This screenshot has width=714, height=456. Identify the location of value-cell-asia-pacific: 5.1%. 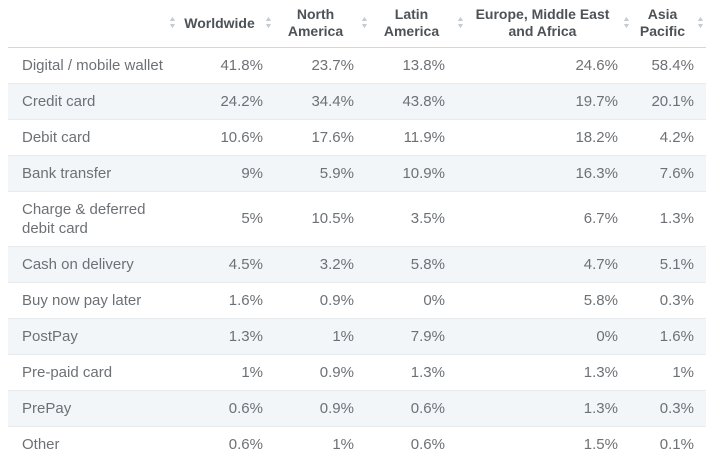
(676, 264).